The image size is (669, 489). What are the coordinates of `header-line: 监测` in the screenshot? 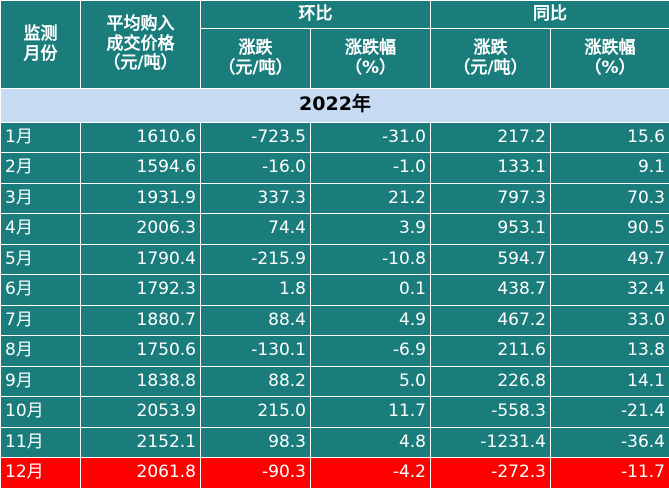 It's located at (40, 33).